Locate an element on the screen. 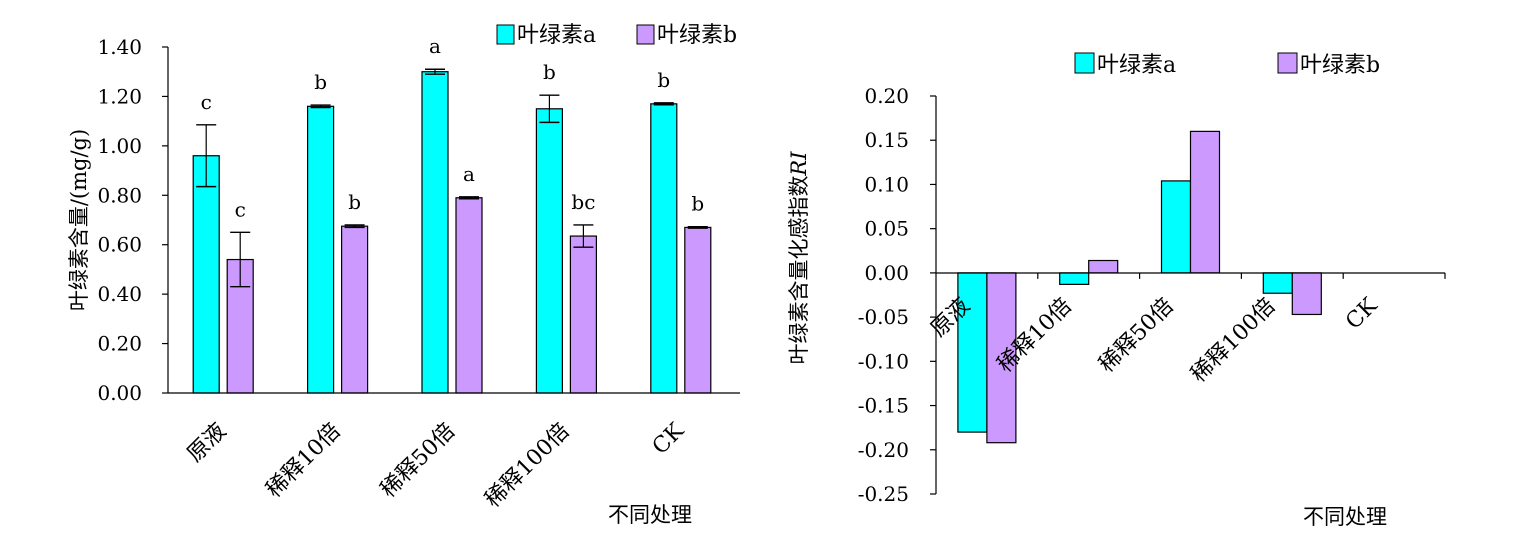 The image size is (1527, 545). right-bars is located at coordinates (1139, 287).